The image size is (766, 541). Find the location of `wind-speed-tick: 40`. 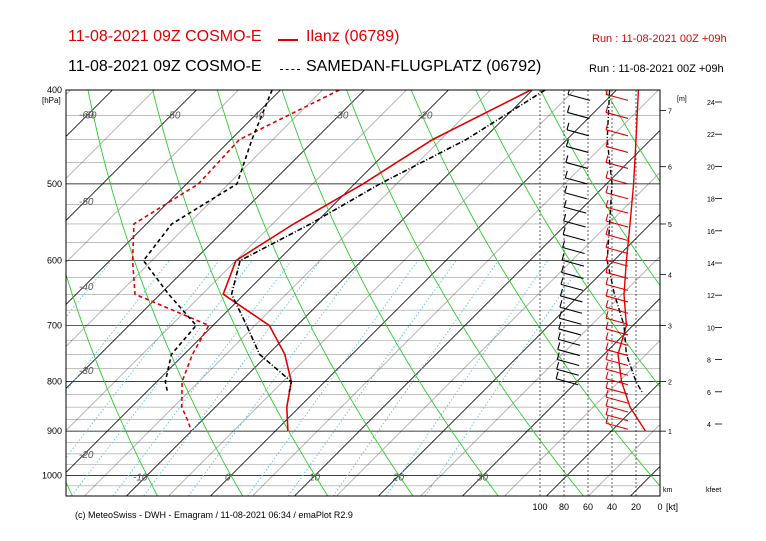

wind-speed-tick: 40 is located at coordinates (612, 507).